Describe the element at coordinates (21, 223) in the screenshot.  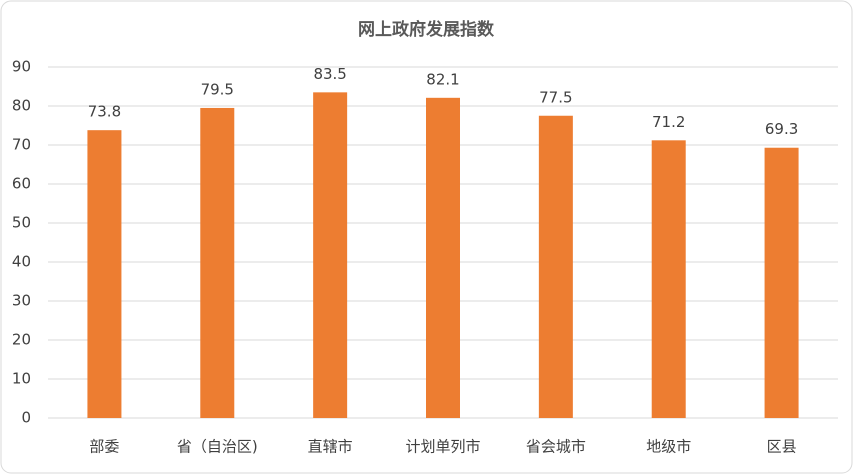
I see `y-tick-label: 50` at that location.